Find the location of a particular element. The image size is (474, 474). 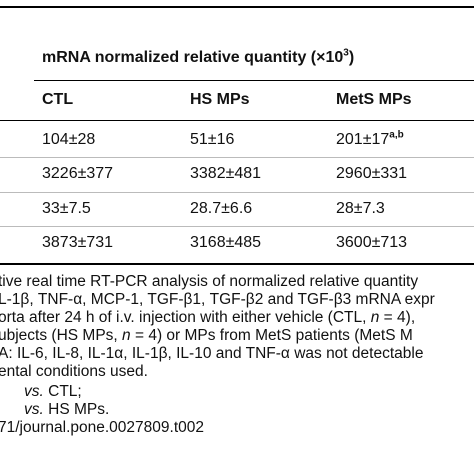

table-cell: 3226±377 is located at coordinates (78, 173).